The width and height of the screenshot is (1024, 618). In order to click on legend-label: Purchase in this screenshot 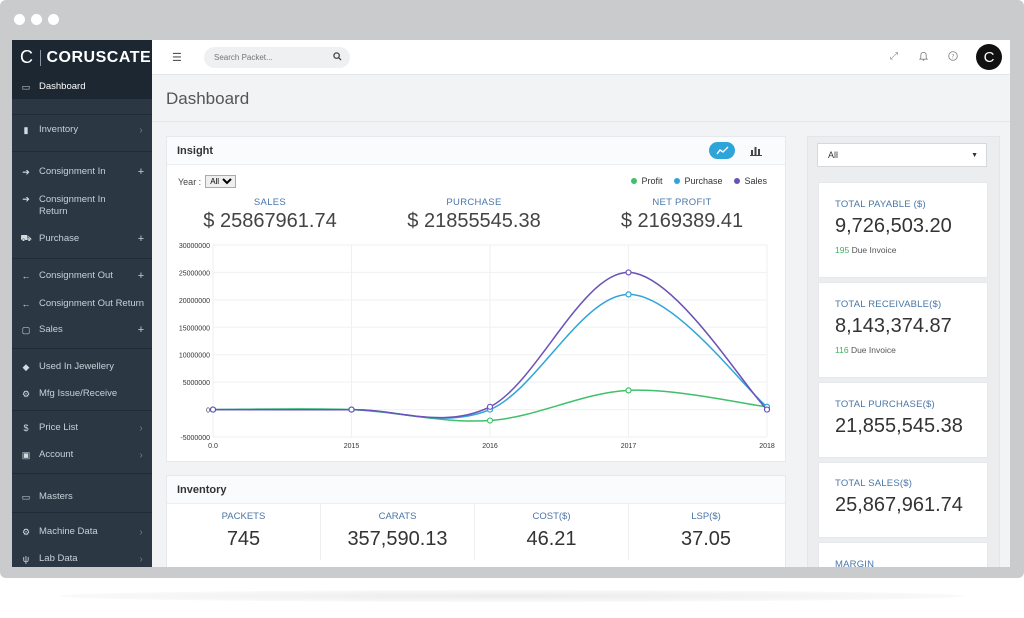, I will do `click(703, 181)`.